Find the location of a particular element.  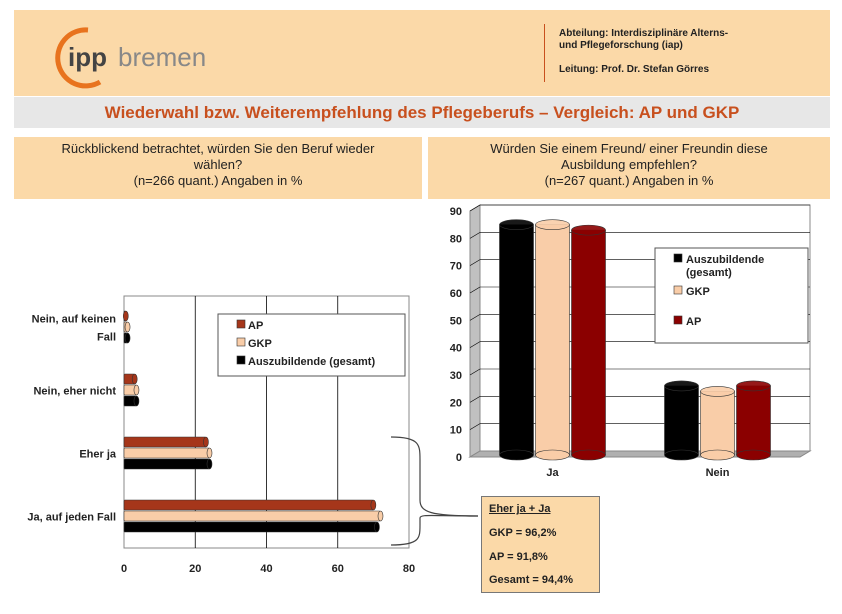

left-x-tick-label: 80 is located at coordinates (409, 569).